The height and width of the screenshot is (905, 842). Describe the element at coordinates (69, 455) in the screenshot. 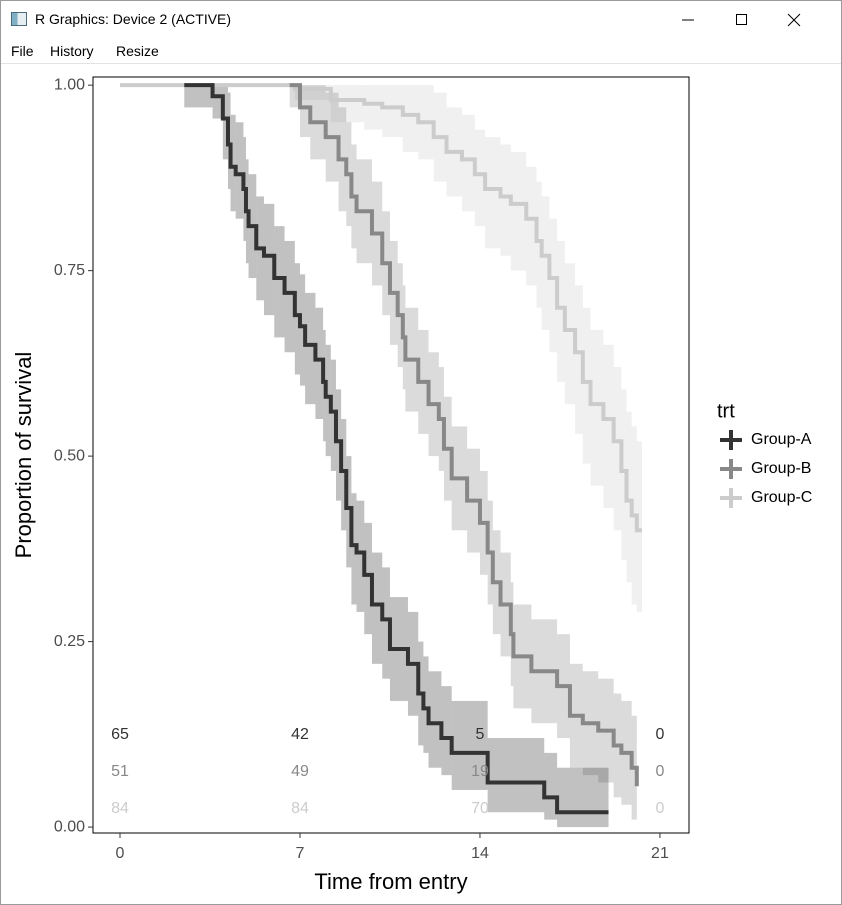

I see `y-tick-label: 0.50` at that location.